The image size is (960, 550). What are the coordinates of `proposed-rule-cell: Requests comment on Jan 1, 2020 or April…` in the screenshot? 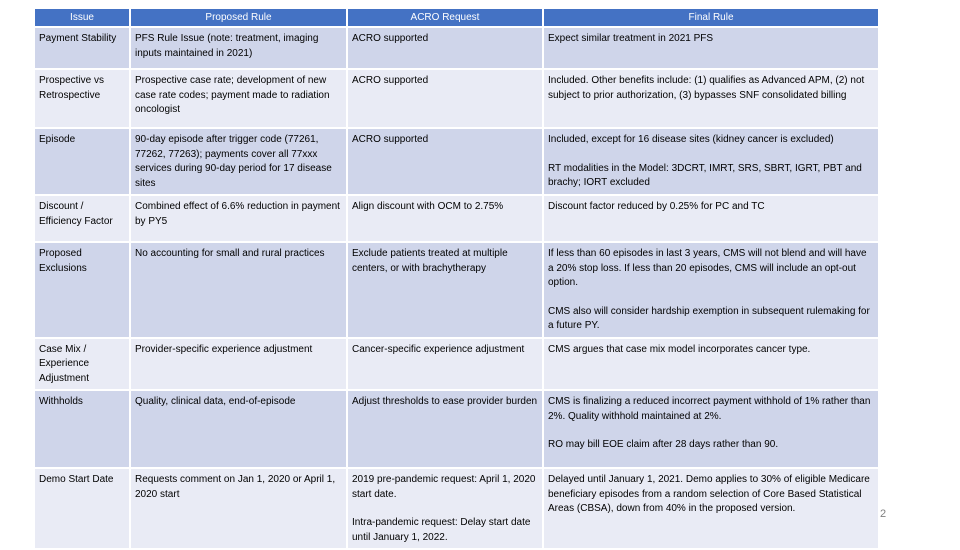 It's located at (238, 508).